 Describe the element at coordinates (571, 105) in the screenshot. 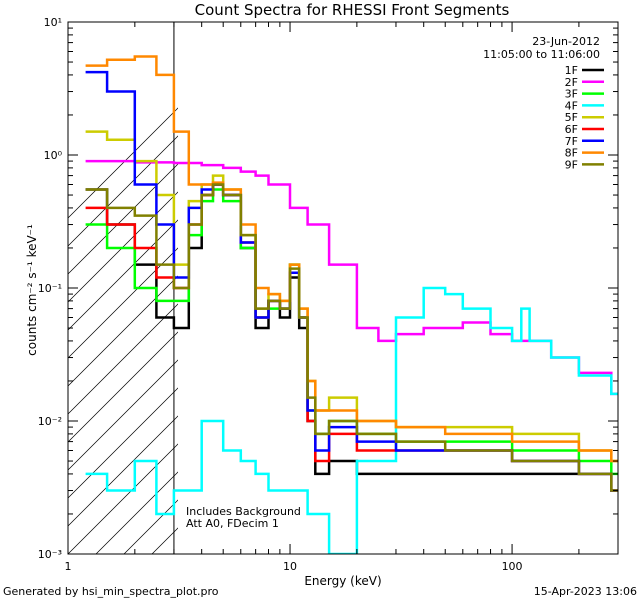

I see `legend-label-4F: 4F` at that location.